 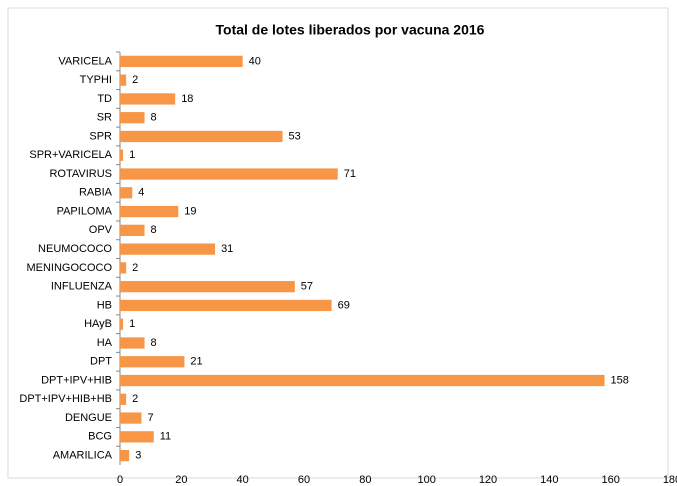 I want to click on data-label: 4, so click(x=141, y=193).